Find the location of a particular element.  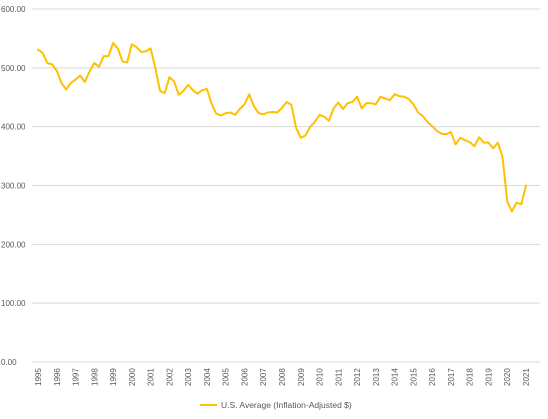

x-tick-label: 2002 is located at coordinates (169, 377).